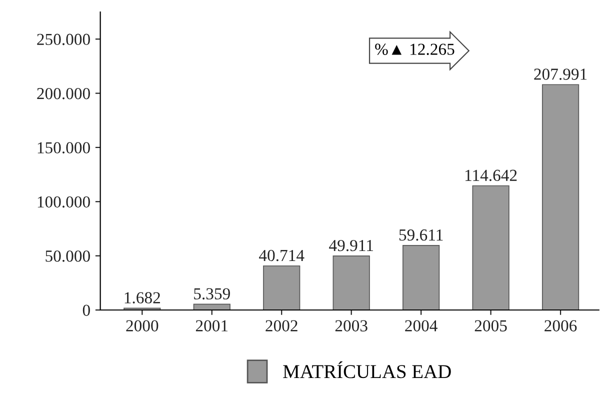 The width and height of the screenshot is (608, 400). What do you see at coordinates (351, 326) in the screenshot?
I see `x-tick-label: 2003` at bounding box center [351, 326].